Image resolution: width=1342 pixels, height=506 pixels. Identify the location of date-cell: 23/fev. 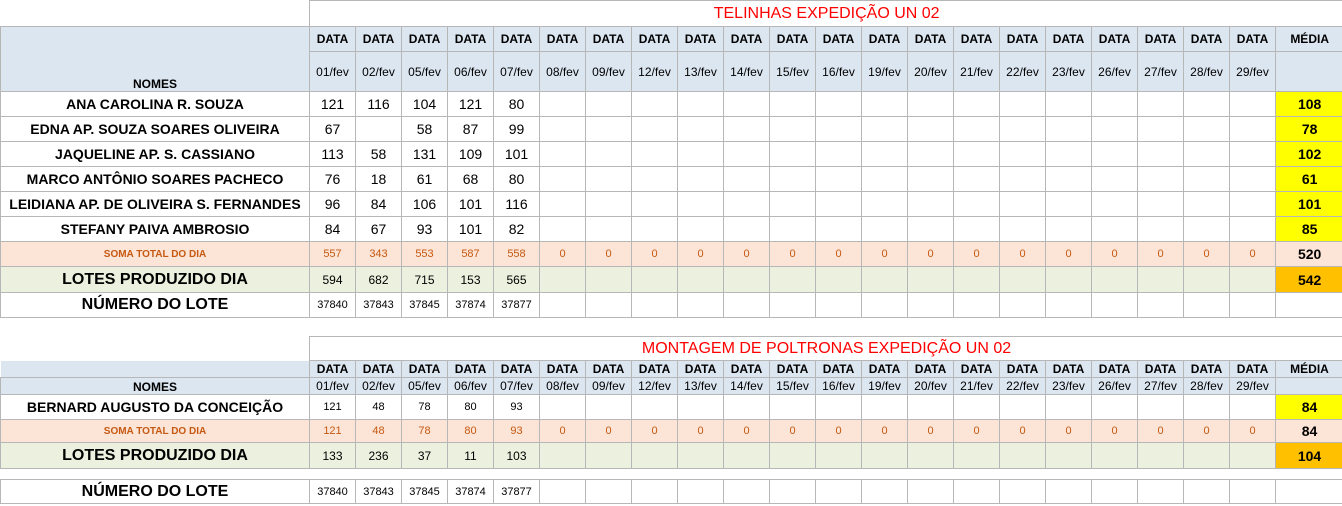
(1068, 71).